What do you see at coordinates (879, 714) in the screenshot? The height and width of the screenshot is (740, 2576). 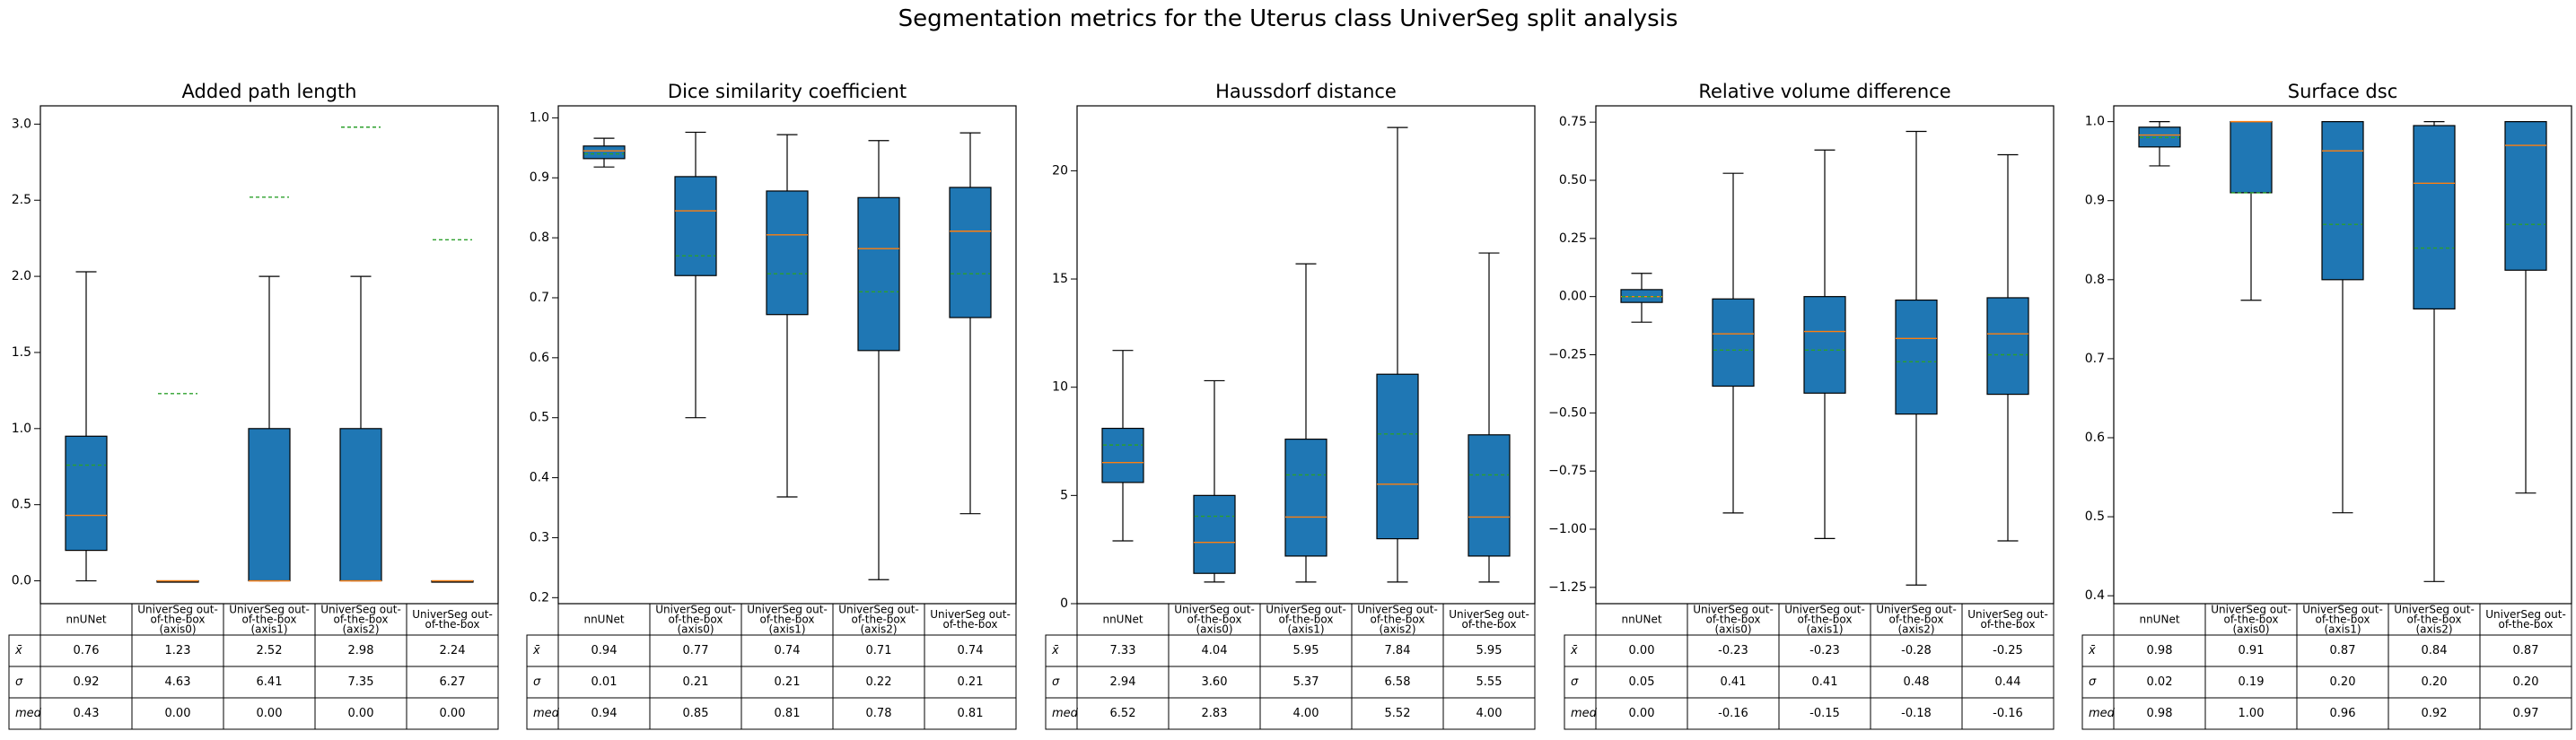 I see `table-value: 0.78` at bounding box center [879, 714].